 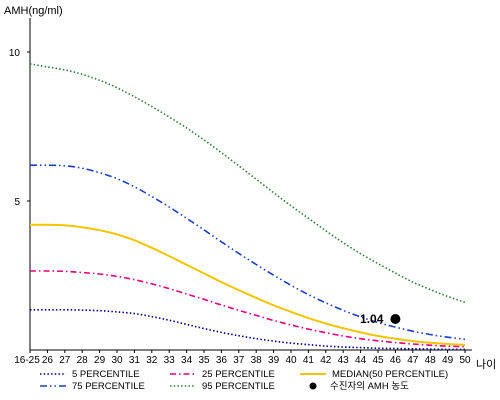 What do you see at coordinates (27, 360) in the screenshot?
I see `x-tick-label: 16-25` at bounding box center [27, 360].